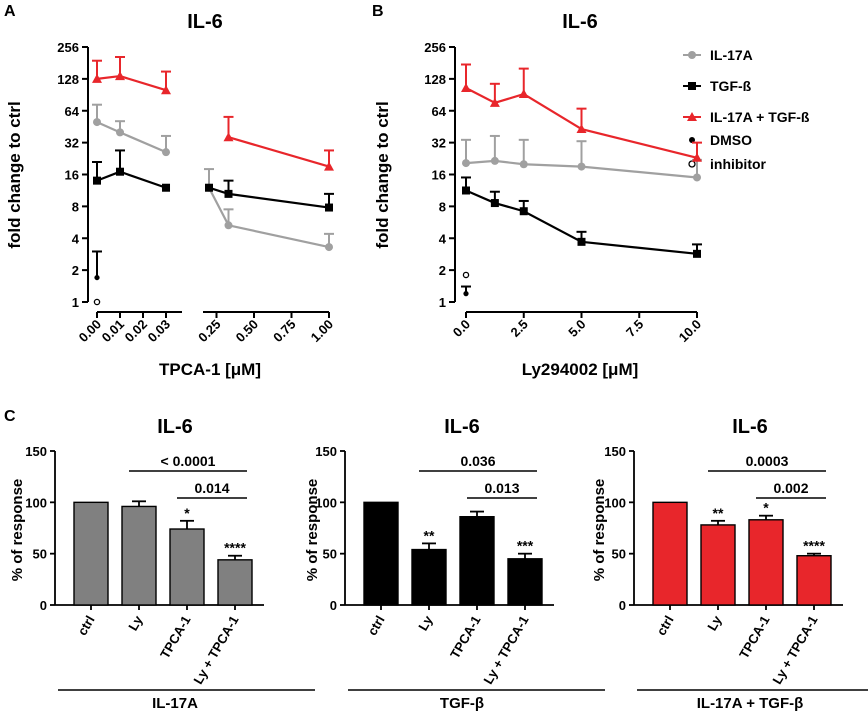 This screenshot has width=868, height=722. I want to click on bar3-group-label: IL-17A + TGF-β, so click(750, 703).